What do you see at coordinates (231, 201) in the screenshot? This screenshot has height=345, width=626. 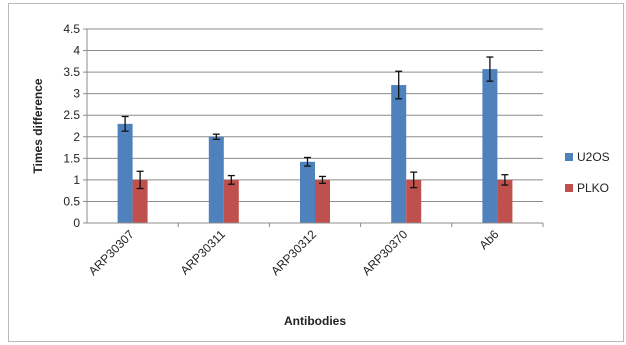 I see `bar-plko-arp30311` at bounding box center [231, 201].